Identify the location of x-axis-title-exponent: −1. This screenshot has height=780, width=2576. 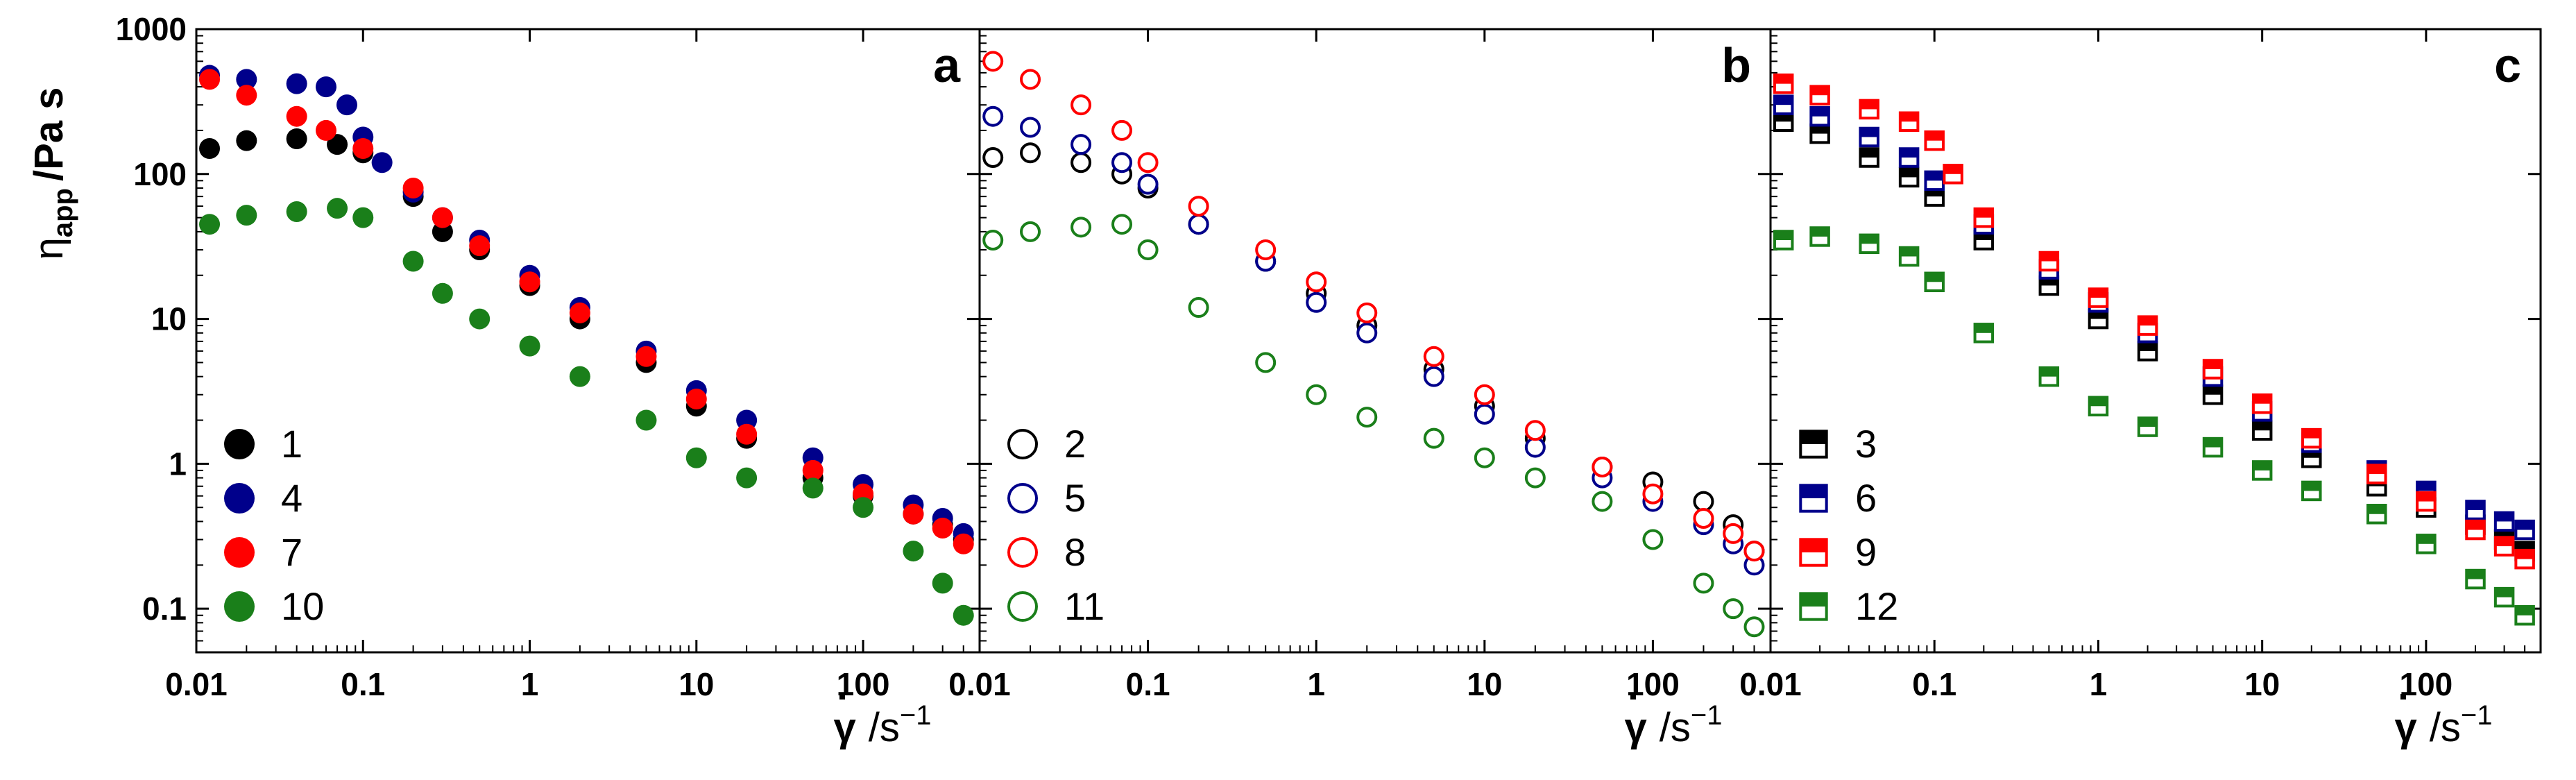
(2477, 715).